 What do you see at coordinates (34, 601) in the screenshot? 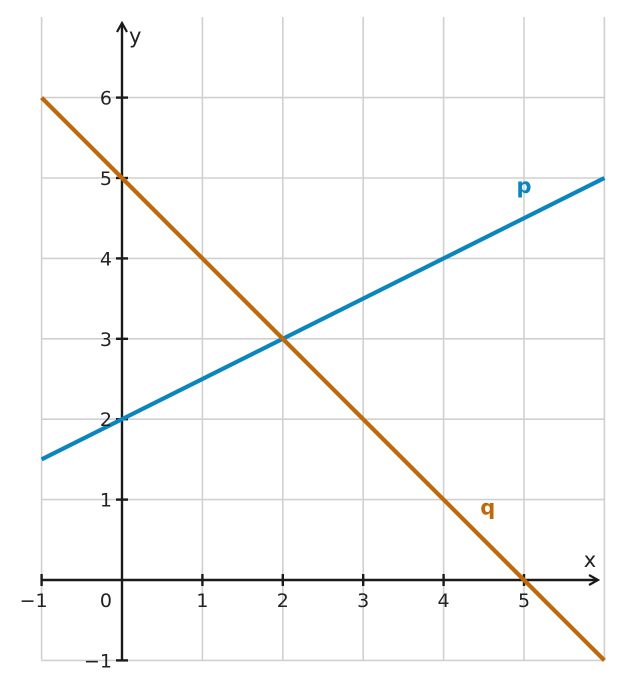
I see `x-tick-label: −1` at bounding box center [34, 601].